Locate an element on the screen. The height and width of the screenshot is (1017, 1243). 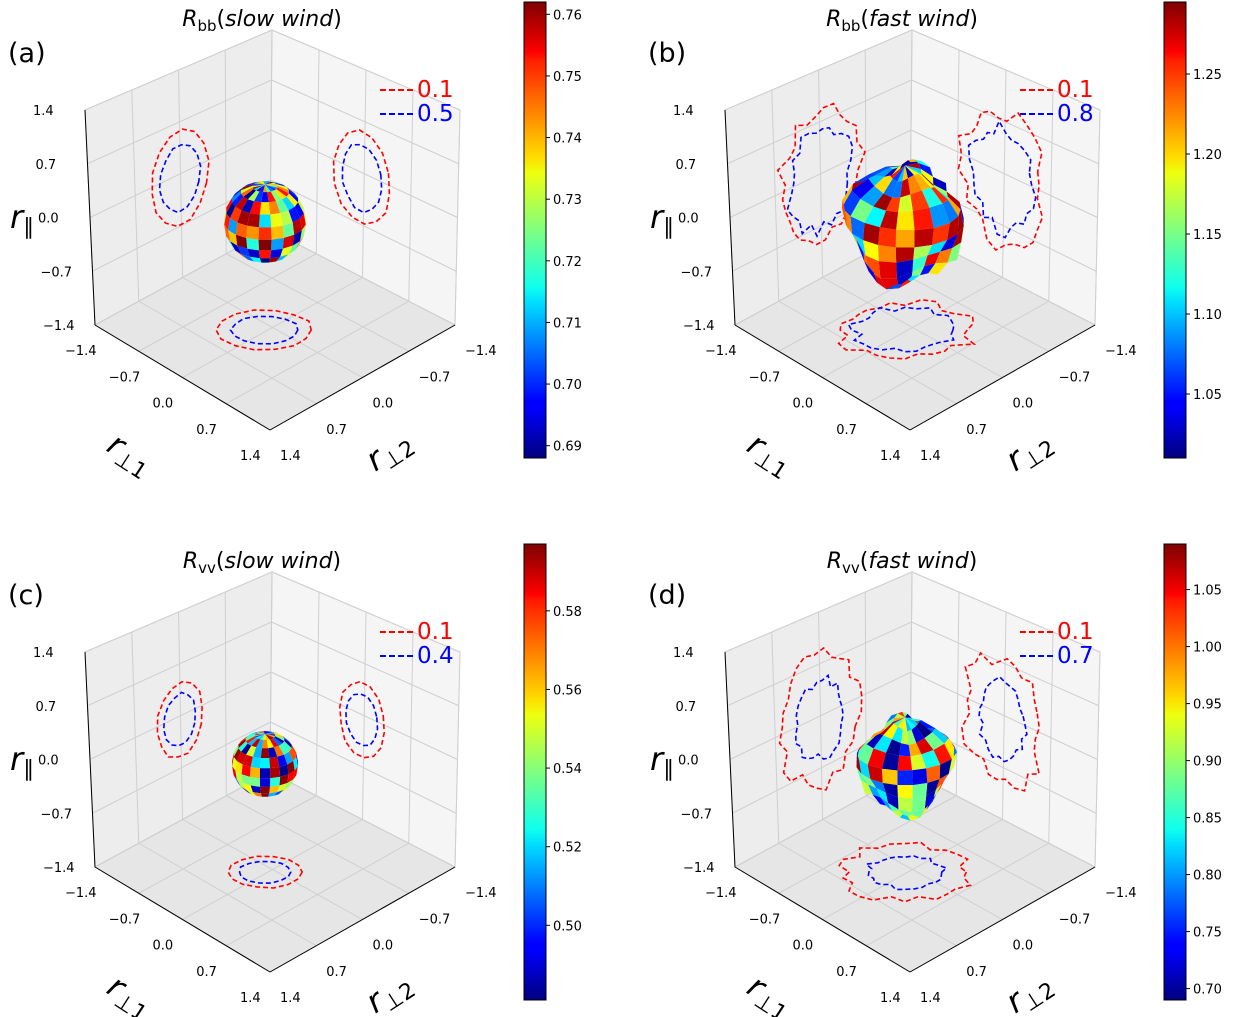
x-tick-label: 1.4 is located at coordinates (250, 456).